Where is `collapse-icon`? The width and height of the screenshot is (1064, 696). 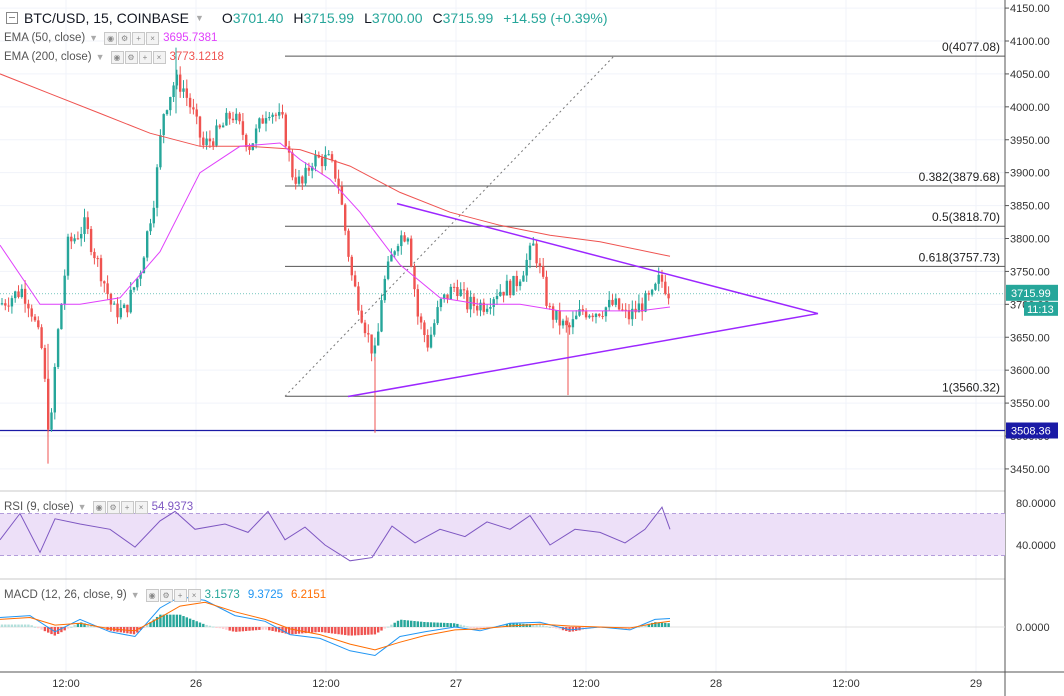 collapse-icon is located at coordinates (12, 18).